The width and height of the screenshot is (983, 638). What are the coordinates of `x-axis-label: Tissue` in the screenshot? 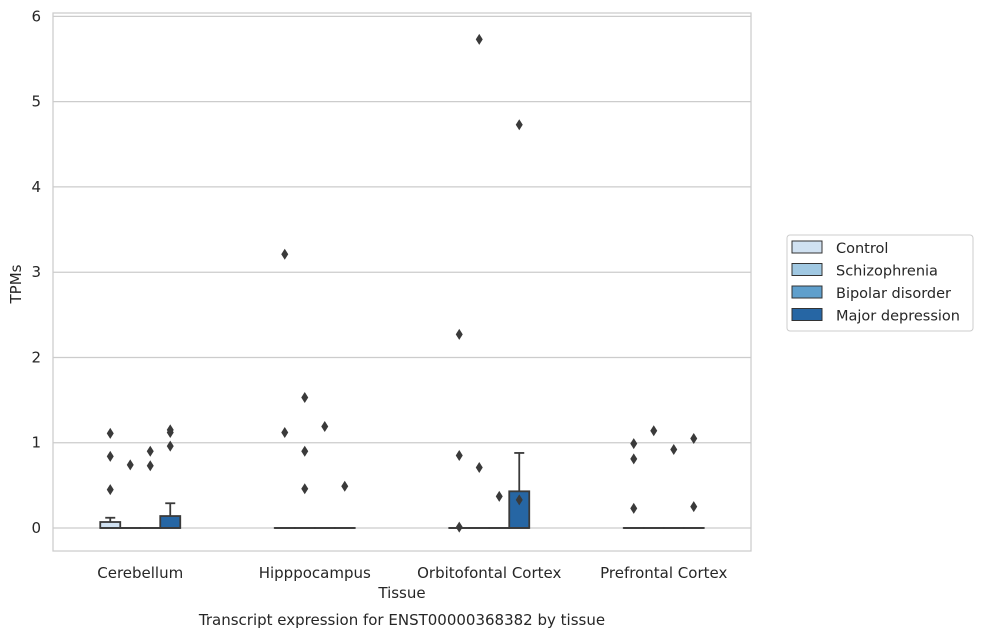 It's located at (401, 593).